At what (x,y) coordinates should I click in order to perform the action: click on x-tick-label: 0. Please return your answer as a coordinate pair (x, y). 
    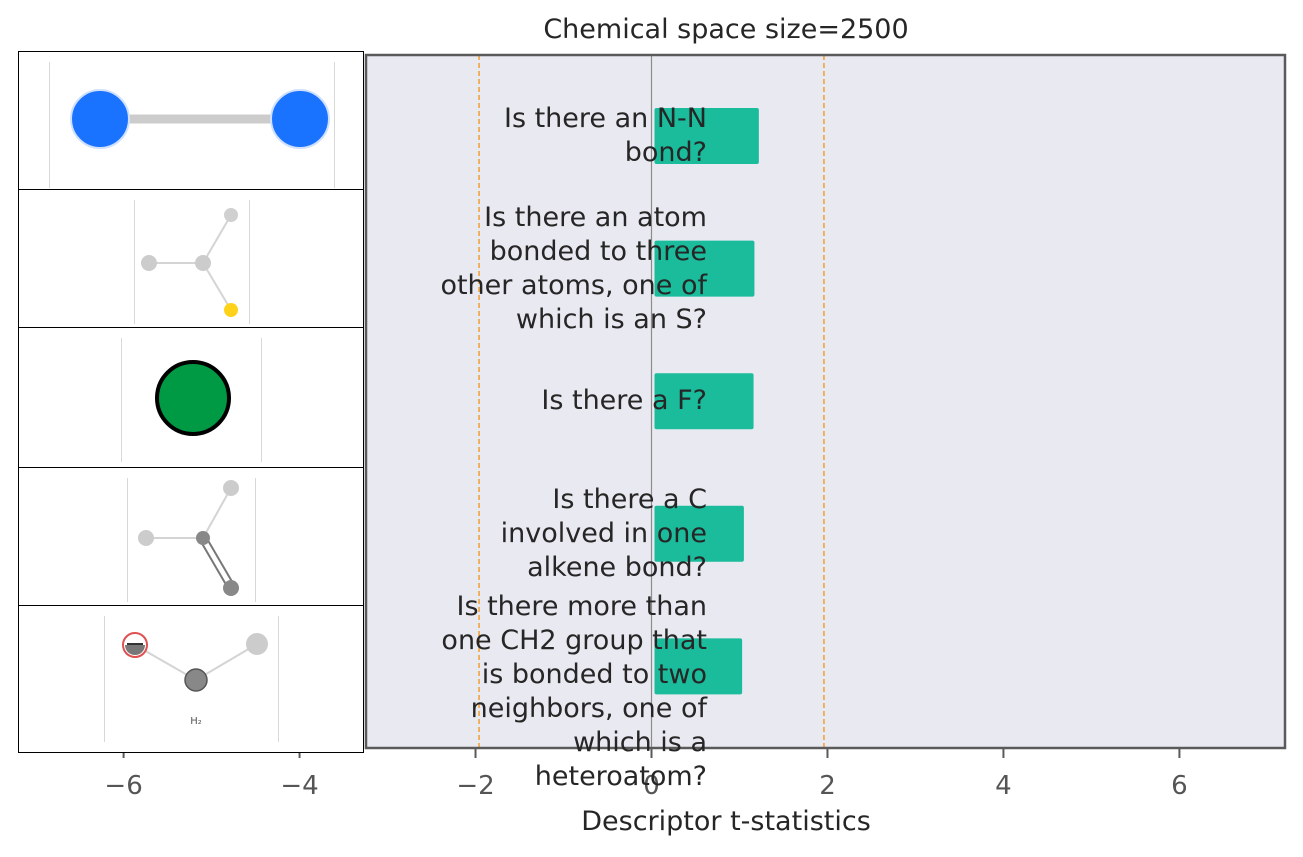
    Looking at the image, I should click on (651, 786).